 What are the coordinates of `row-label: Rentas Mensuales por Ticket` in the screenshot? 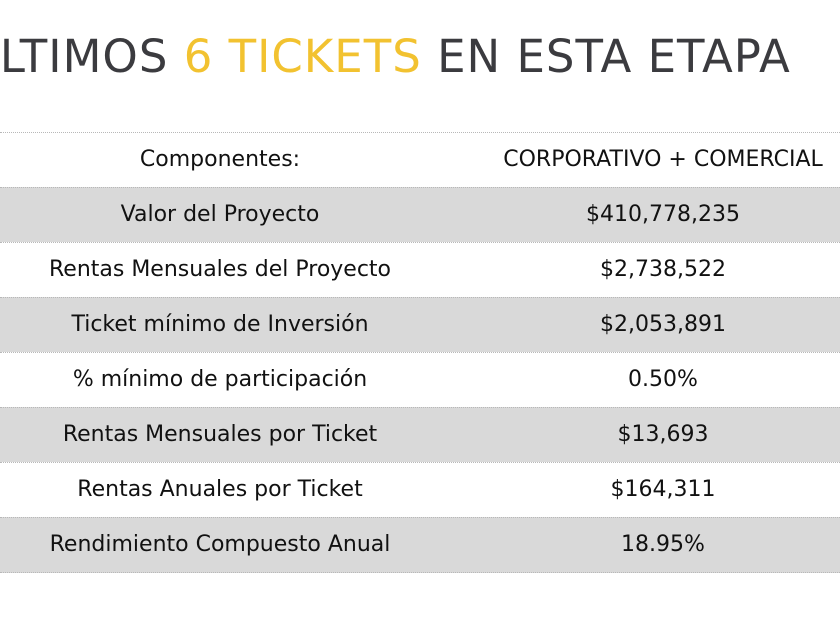 It's located at (220, 434).